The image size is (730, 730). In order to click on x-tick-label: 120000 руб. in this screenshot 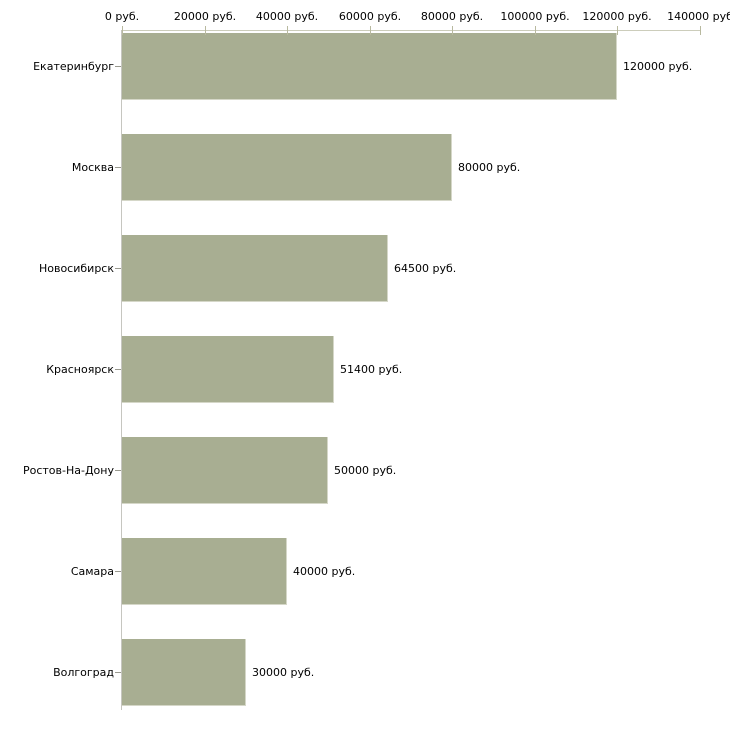, I will do `click(617, 16)`.